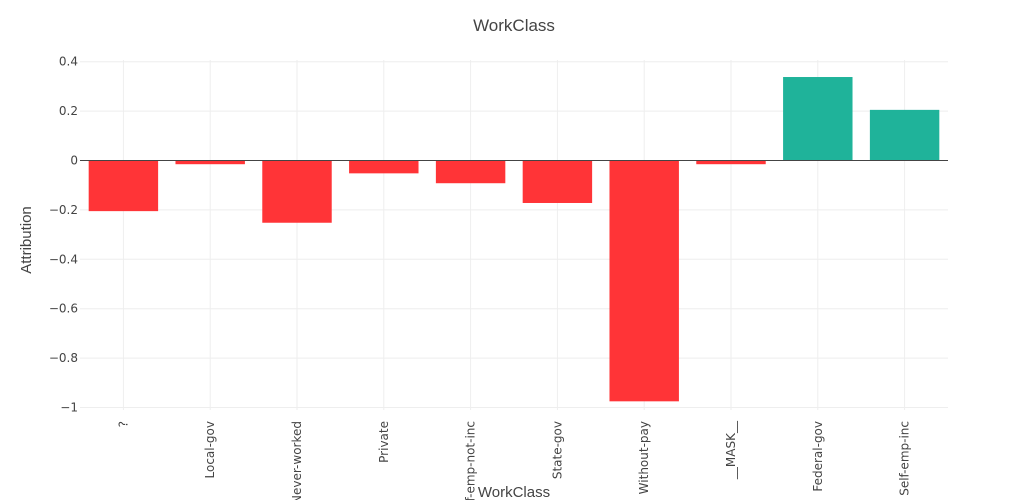 This screenshot has width=1028, height=500. Describe the element at coordinates (63, 259) in the screenshot. I see `y-tick-label: −0.4` at that location.